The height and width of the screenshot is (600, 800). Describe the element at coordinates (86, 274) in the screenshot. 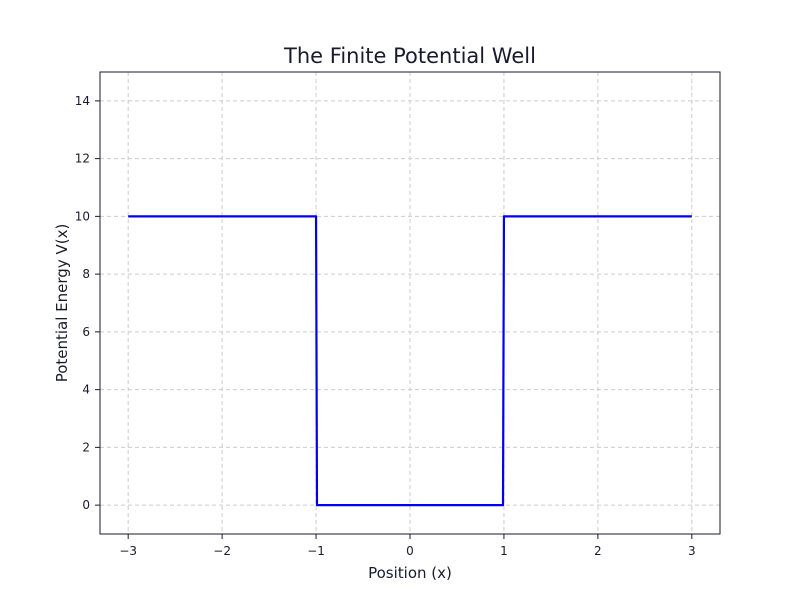

I see `y-tick-label: 8` at that location.